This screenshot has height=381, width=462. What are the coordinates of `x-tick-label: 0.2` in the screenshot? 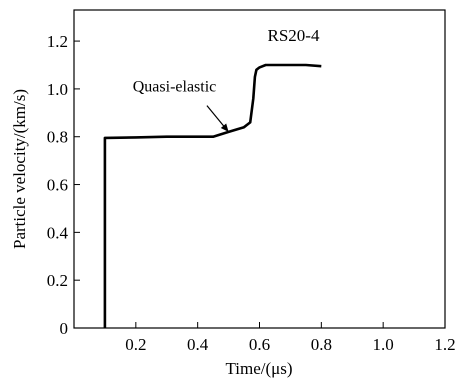 It's located at (135, 344).